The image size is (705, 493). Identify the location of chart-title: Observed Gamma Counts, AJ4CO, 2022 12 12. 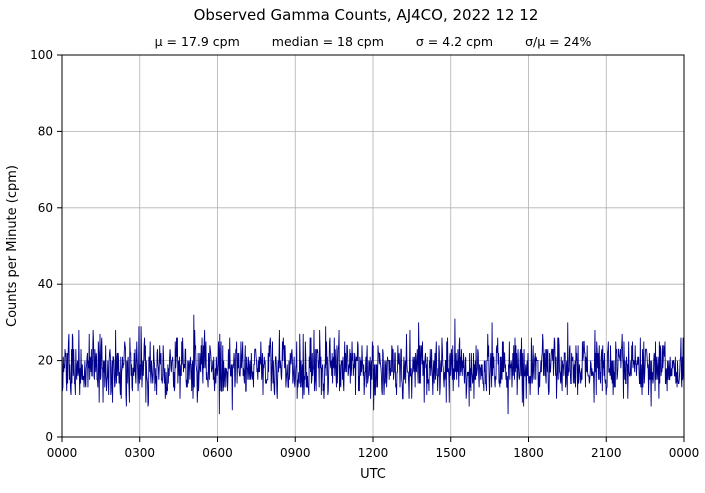
(366, 15).